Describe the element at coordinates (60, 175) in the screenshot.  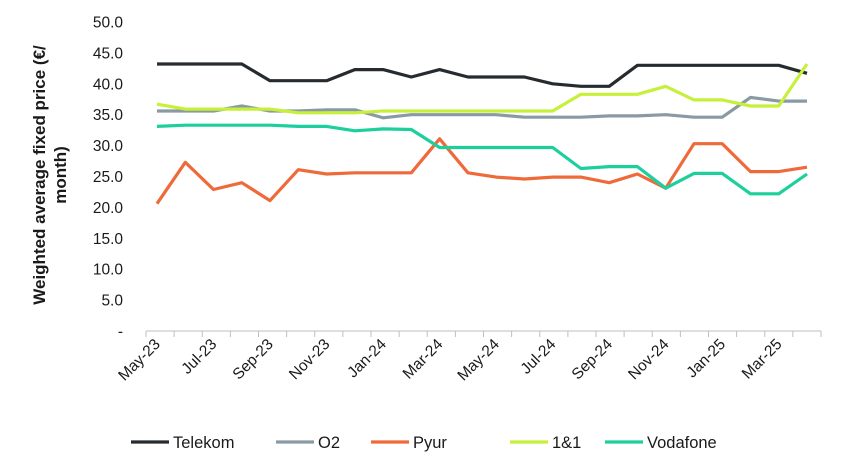
I see `y-axis-title-line-2: month)` at that location.